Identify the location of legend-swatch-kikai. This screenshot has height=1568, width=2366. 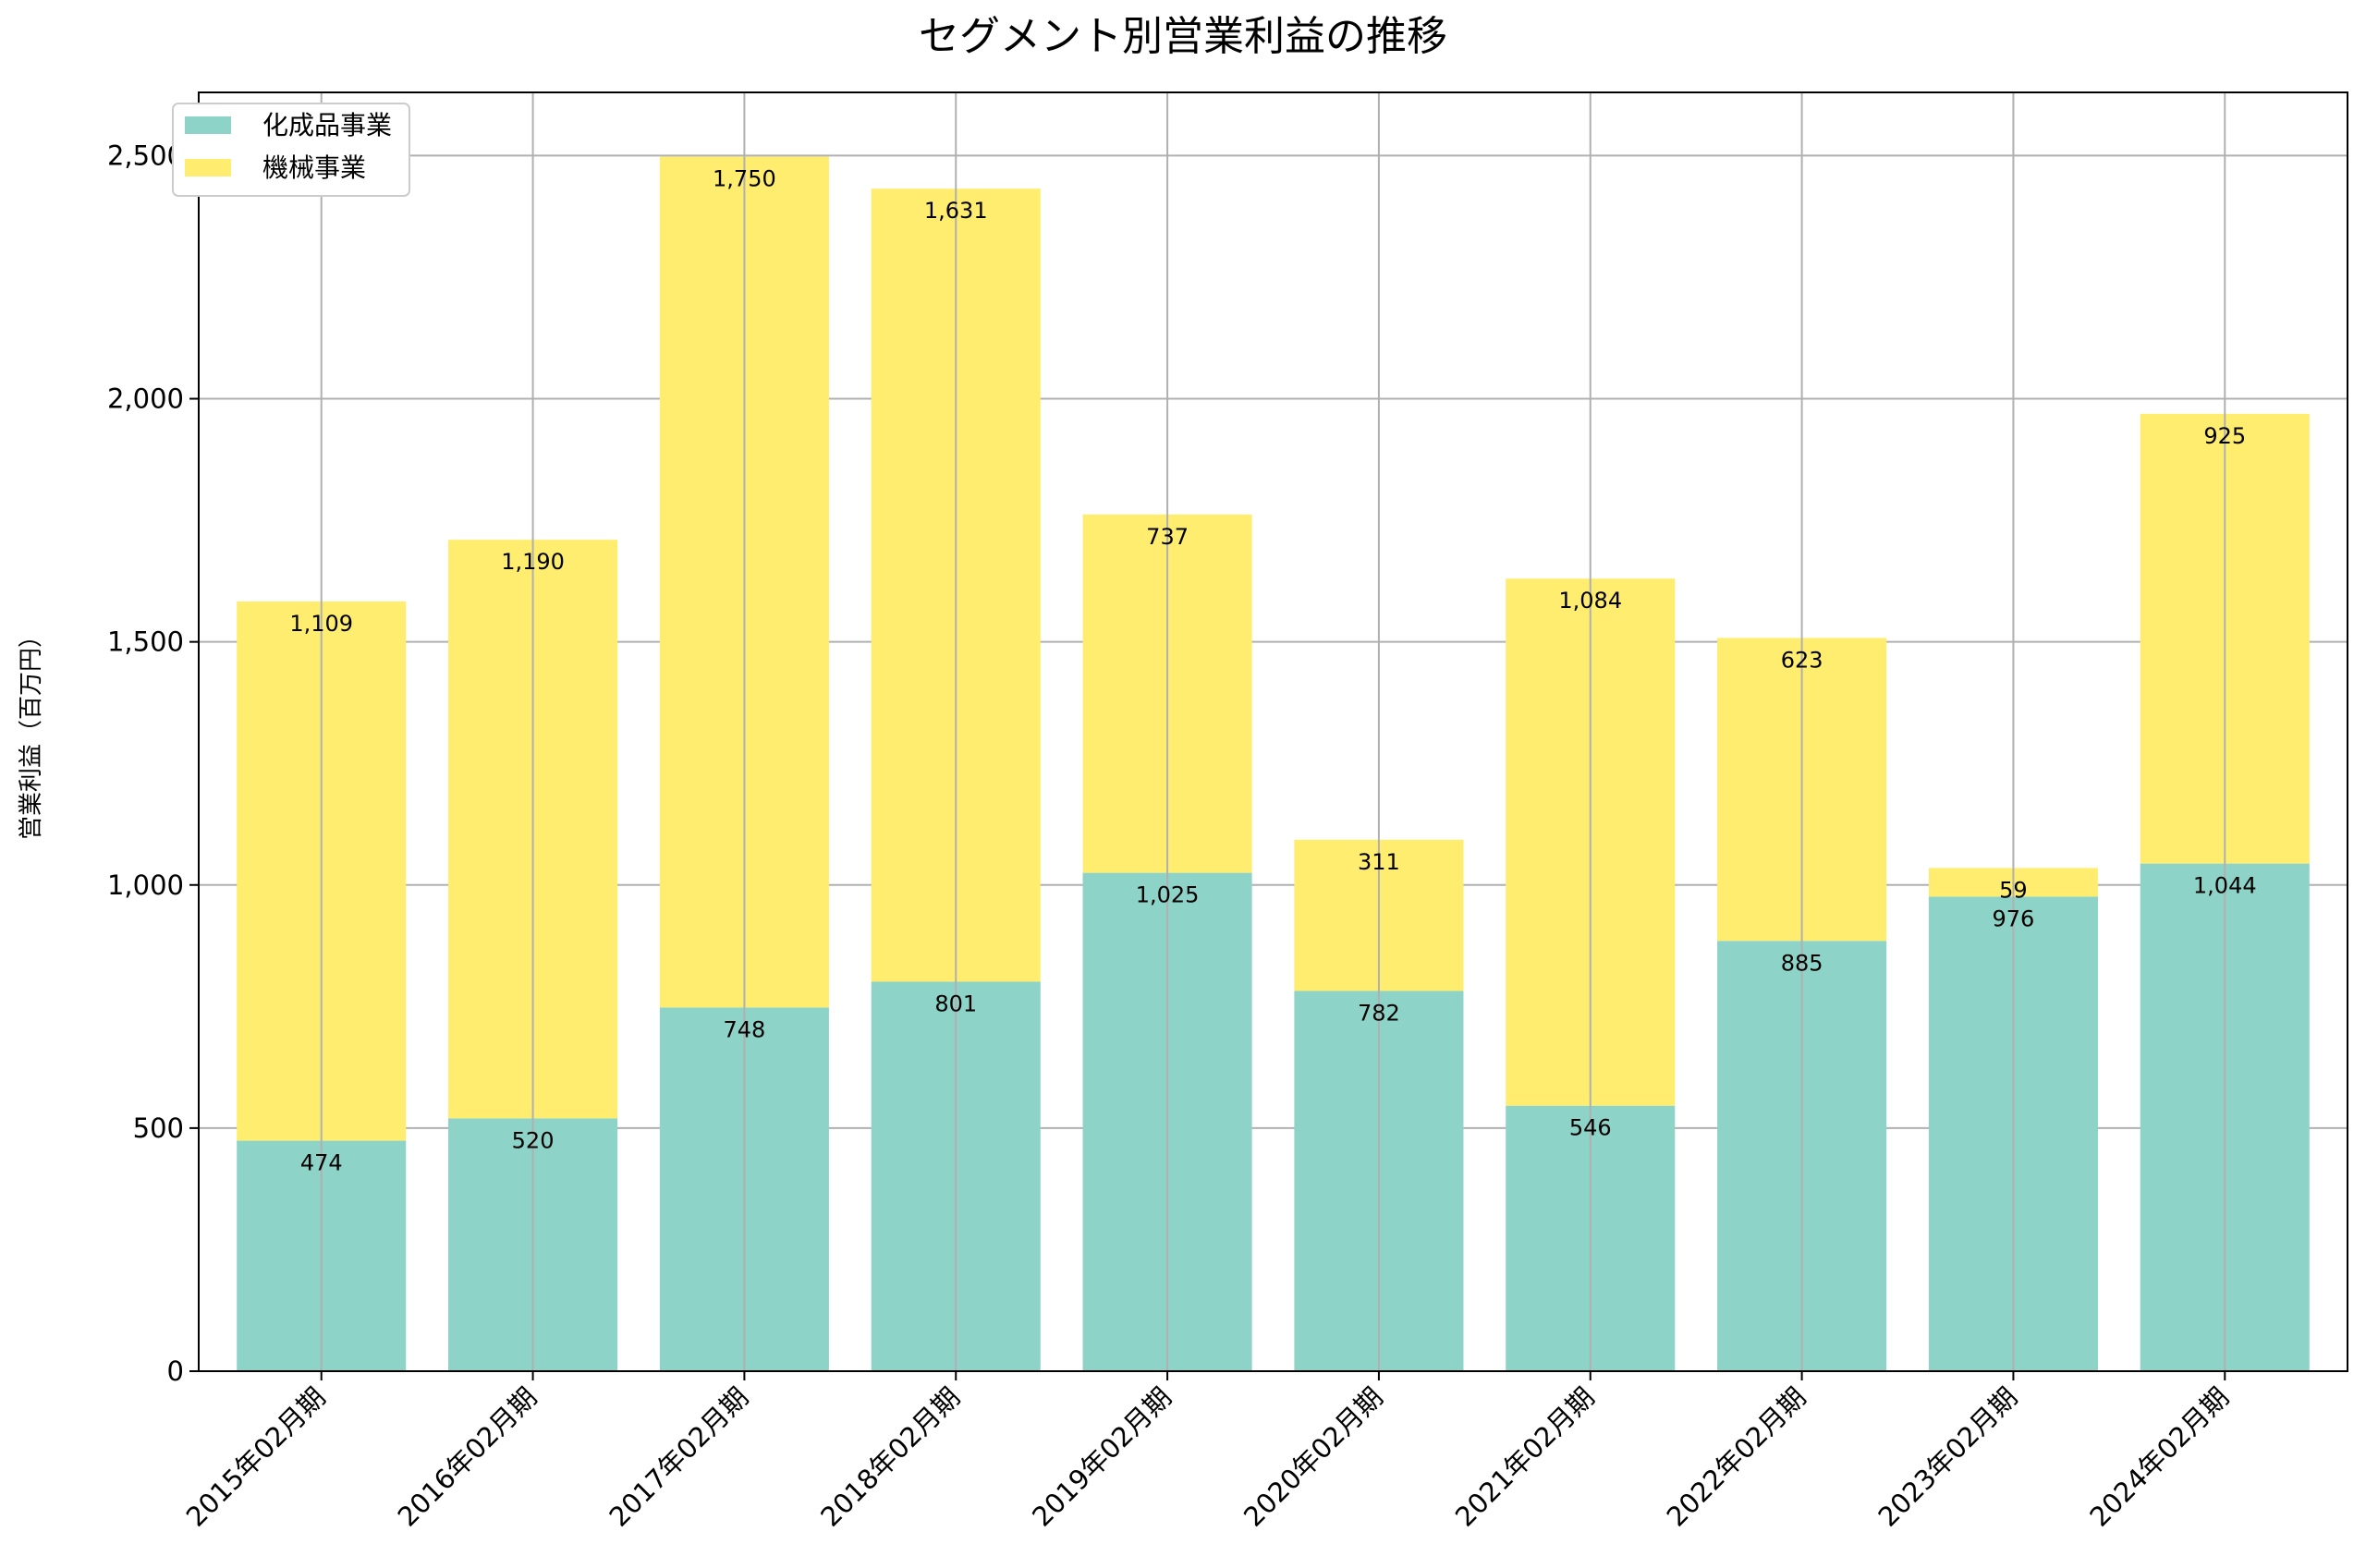
(208, 167).